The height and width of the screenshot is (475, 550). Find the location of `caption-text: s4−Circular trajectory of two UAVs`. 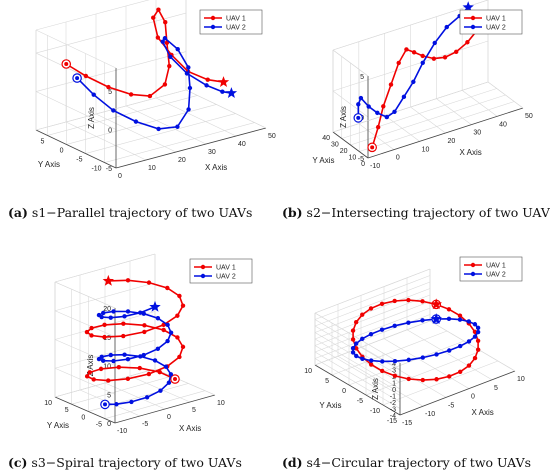

caption-text: s4−Circular trajectory of two UAVs is located at coordinates (417, 462).